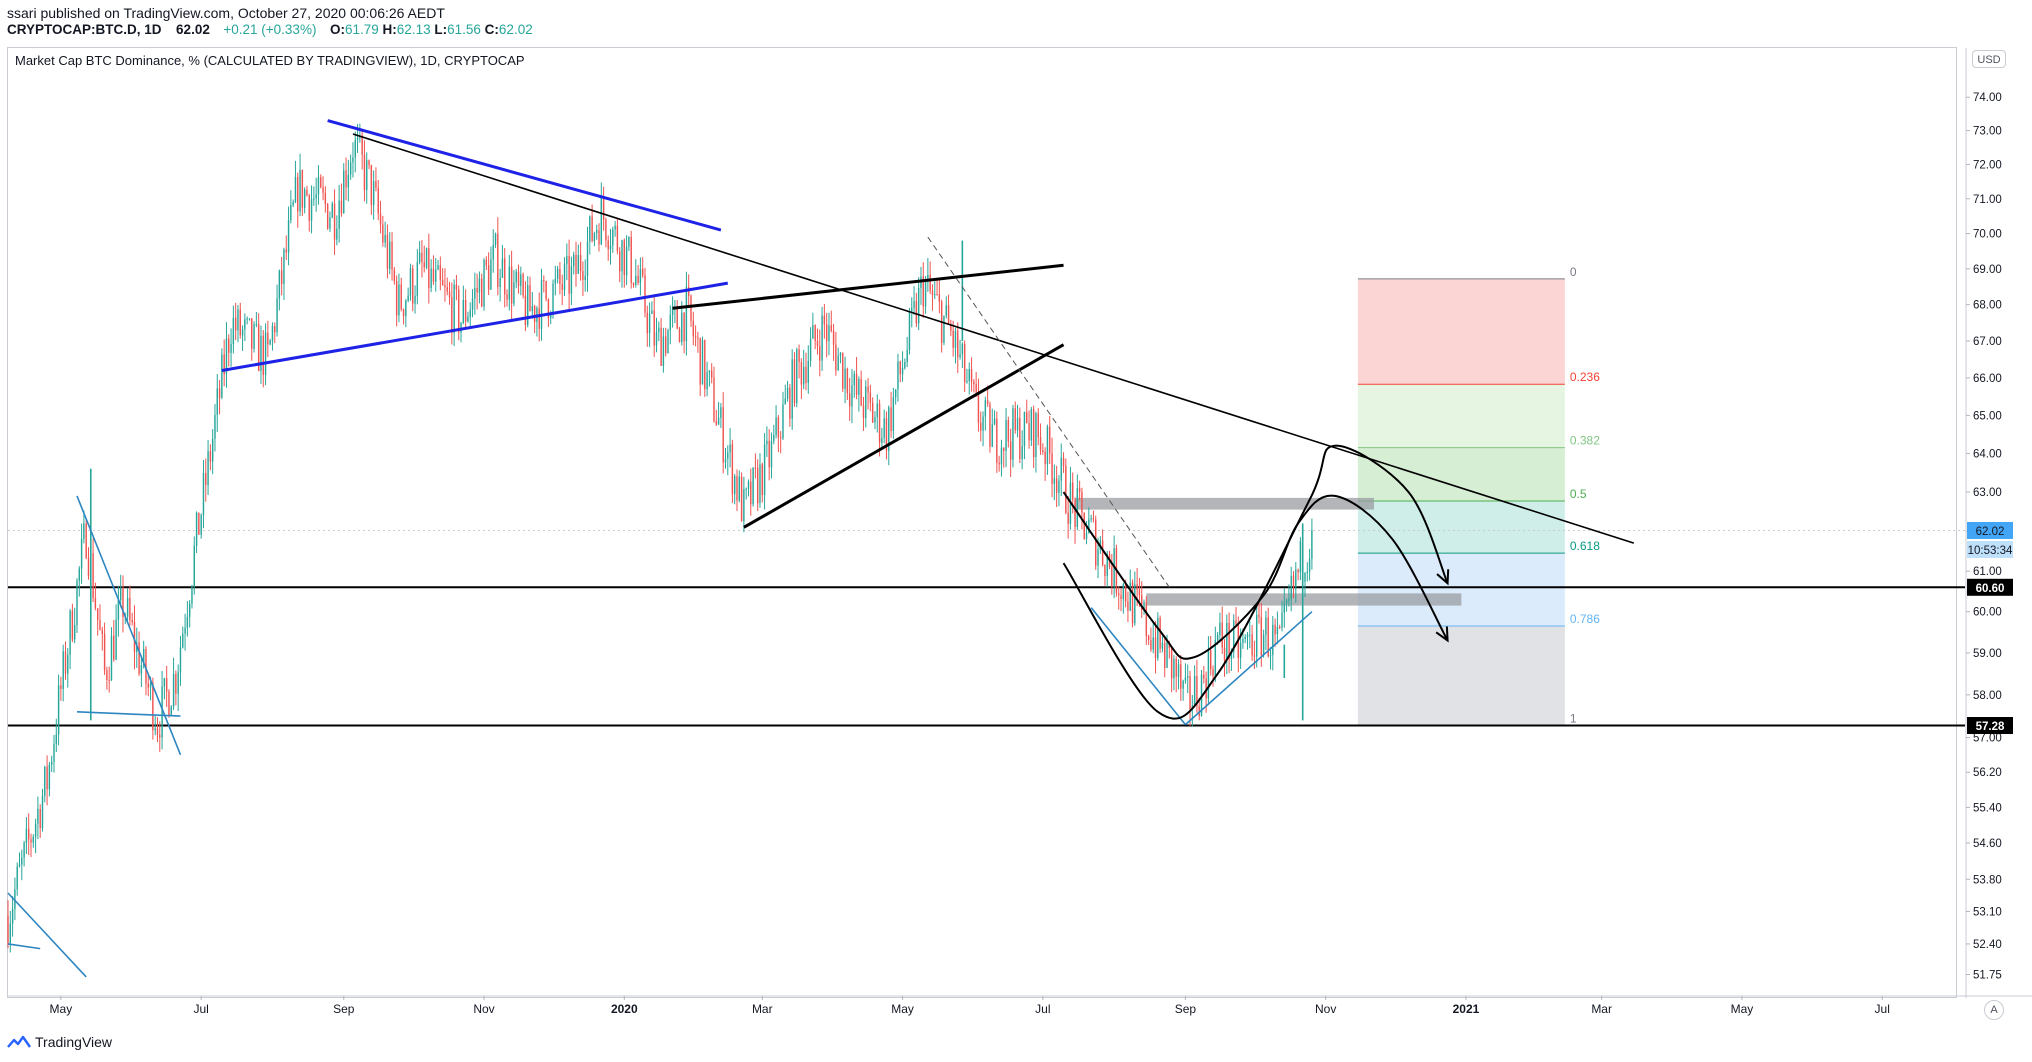 This screenshot has width=2032, height=1062. I want to click on close-value: 62.02, so click(515, 29).